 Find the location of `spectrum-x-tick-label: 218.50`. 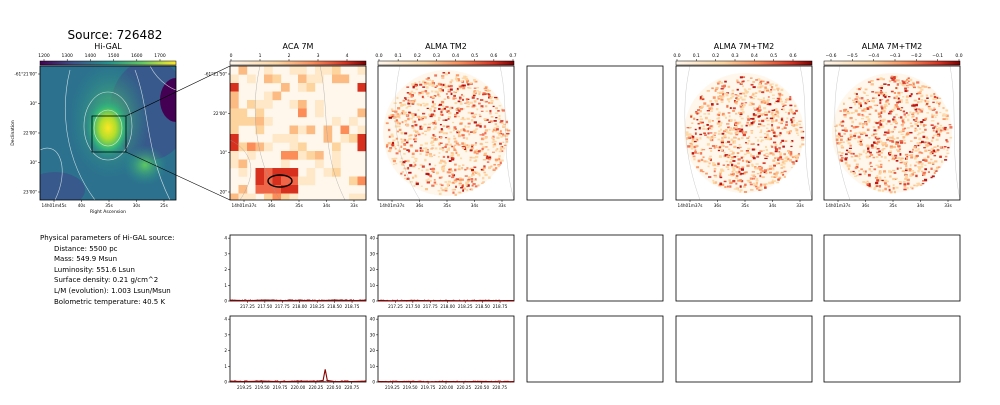

spectrum-x-tick-label: 218.50 is located at coordinates (334, 306).